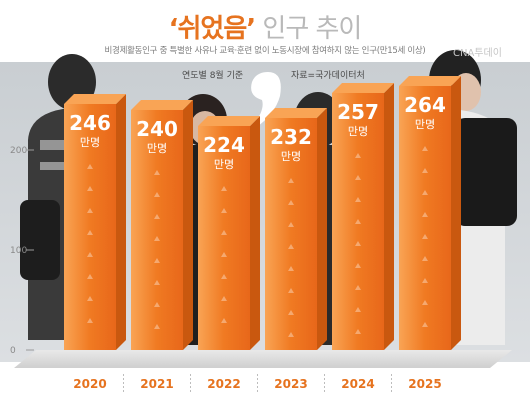 This screenshot has width=530, height=402. Describe the element at coordinates (90, 123) in the screenshot. I see `value-label: 246` at that location.